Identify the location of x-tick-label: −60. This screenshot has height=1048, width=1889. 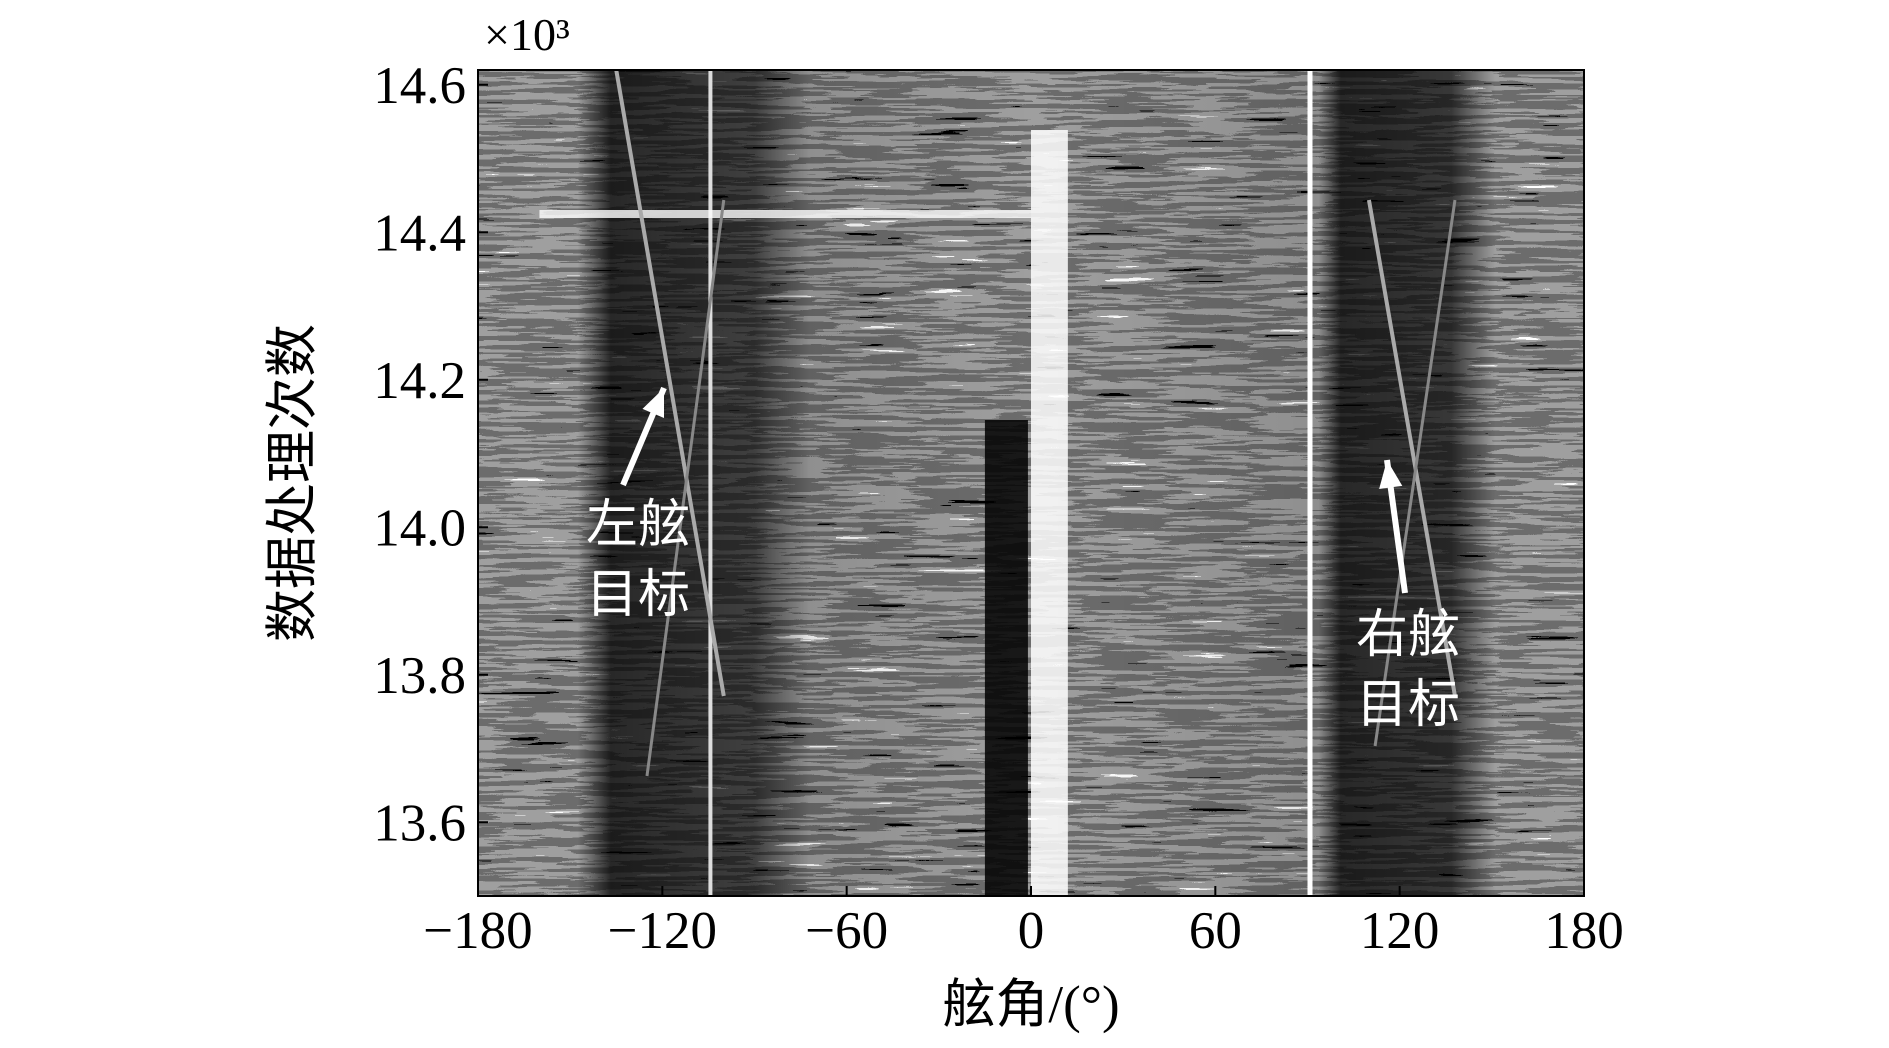
(846, 931).